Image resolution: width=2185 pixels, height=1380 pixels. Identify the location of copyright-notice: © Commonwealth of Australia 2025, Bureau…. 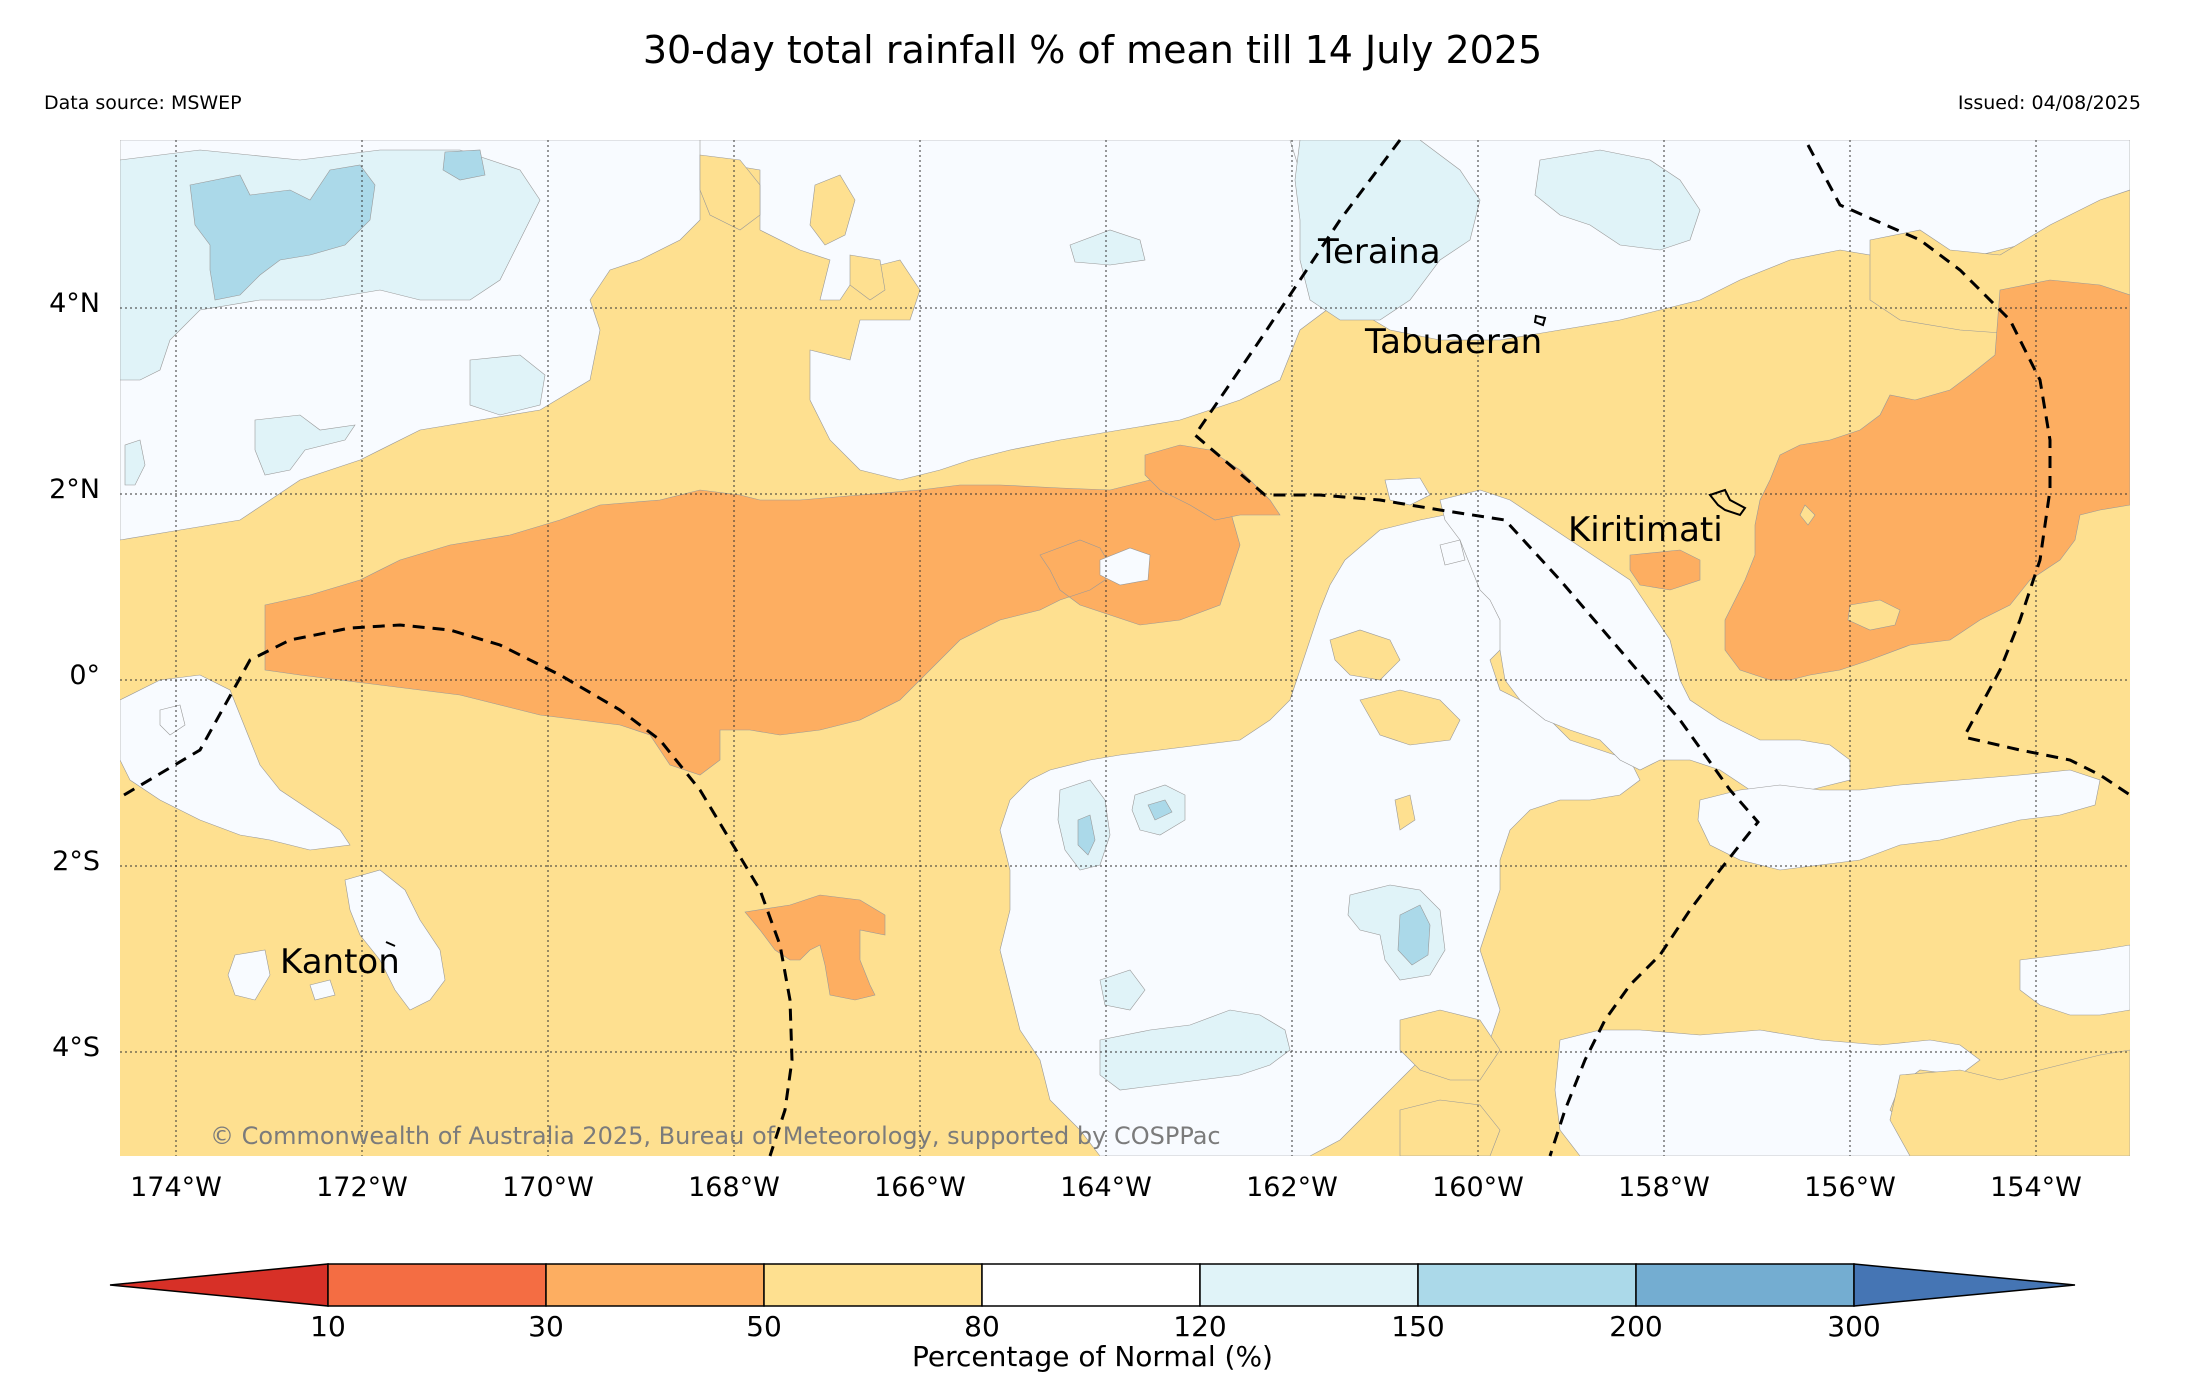
(715, 1136).